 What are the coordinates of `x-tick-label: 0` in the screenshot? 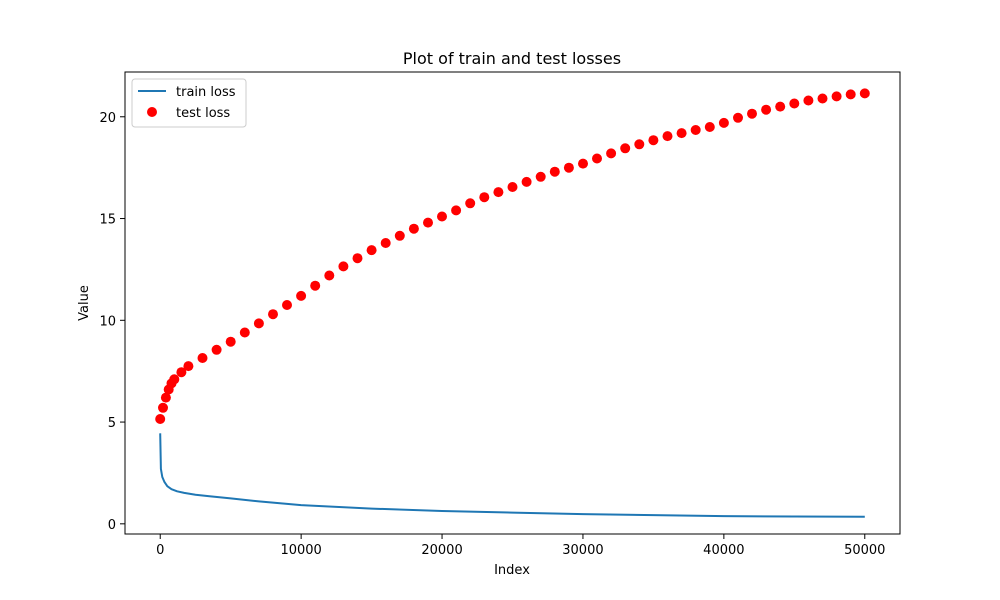 It's located at (160, 550).